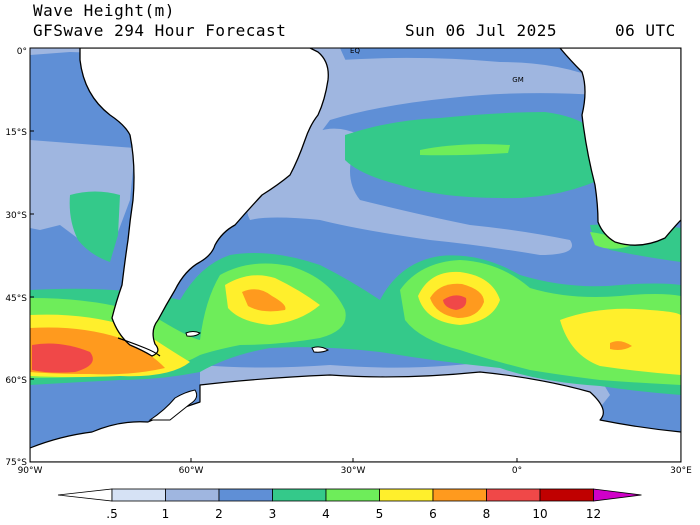 The image size is (700, 525). I want to click on colorbar-low-arrow, so click(85, 495).